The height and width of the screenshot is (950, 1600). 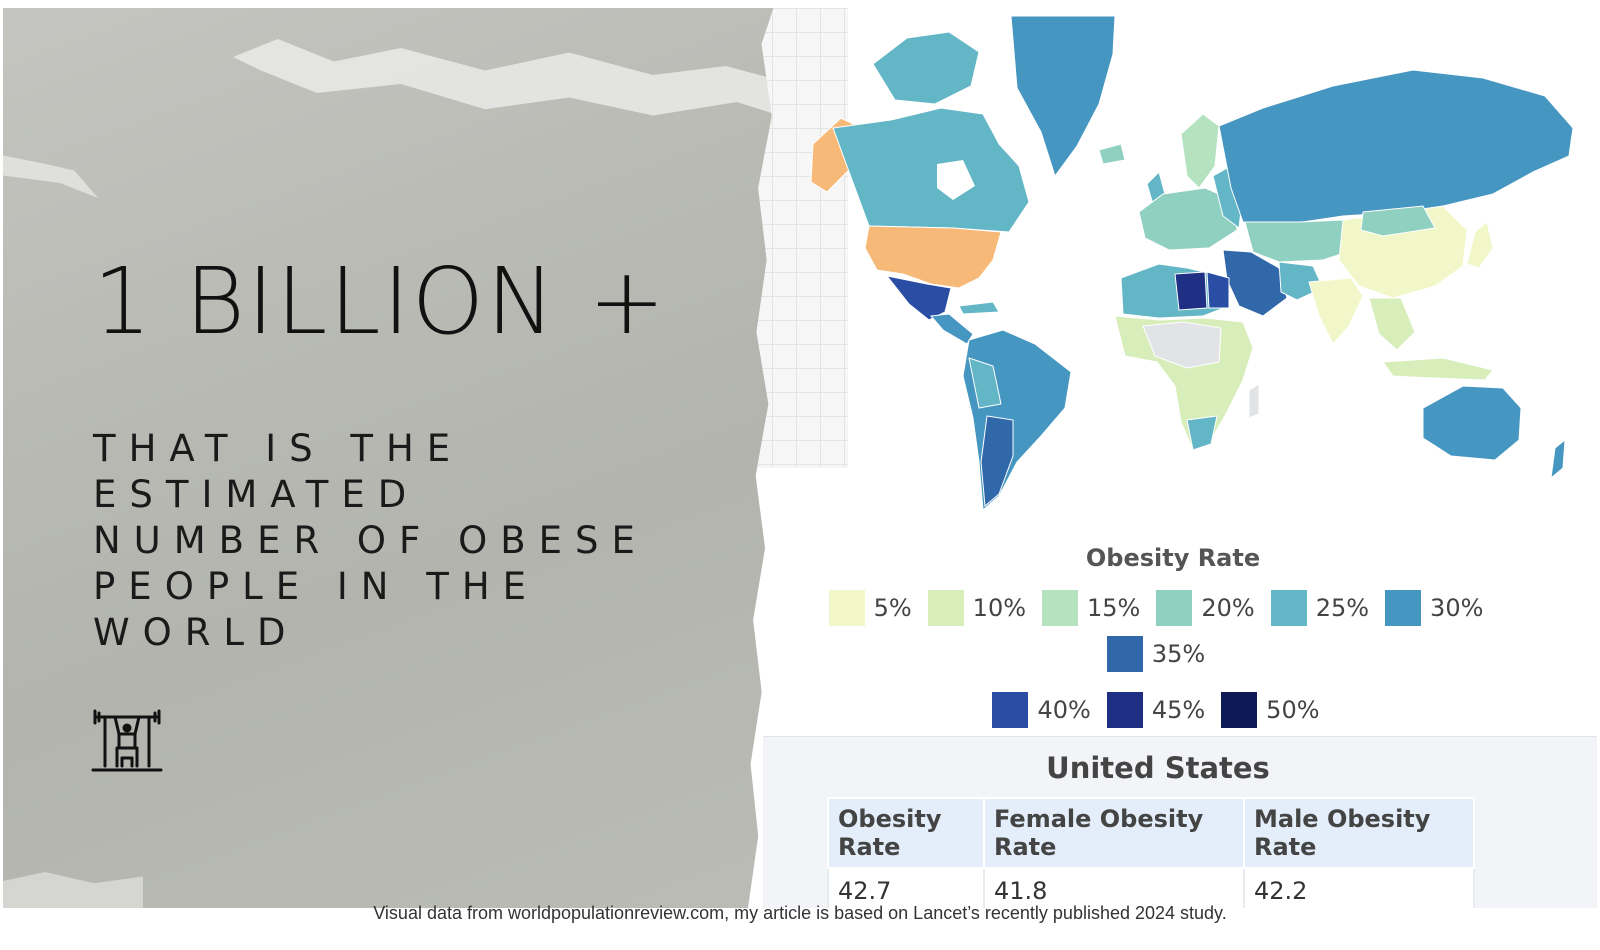 I want to click on map-region-europe, so click(x=1188, y=219).